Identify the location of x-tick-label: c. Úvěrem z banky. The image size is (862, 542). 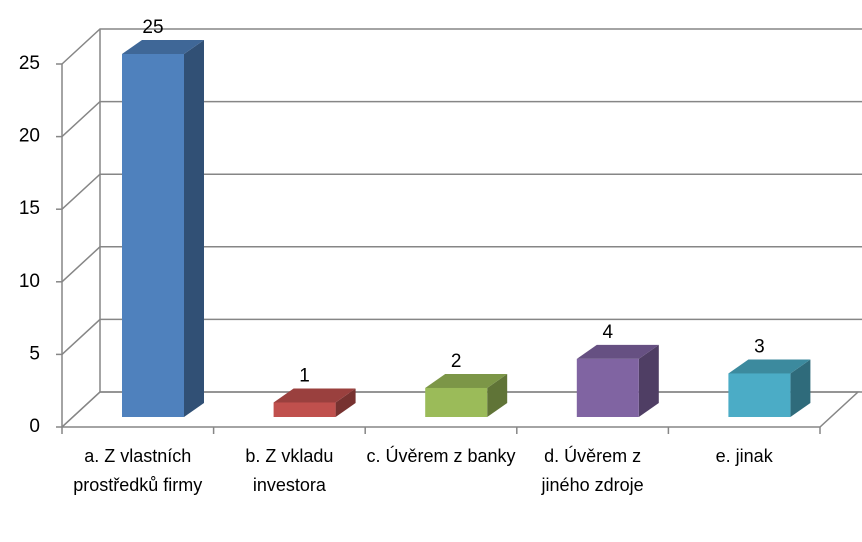
(441, 456).